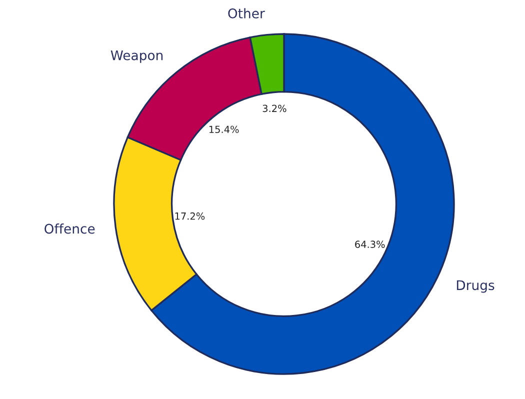 This screenshot has height=399, width=525. I want to click on data-label: 3.2%, so click(274, 108).